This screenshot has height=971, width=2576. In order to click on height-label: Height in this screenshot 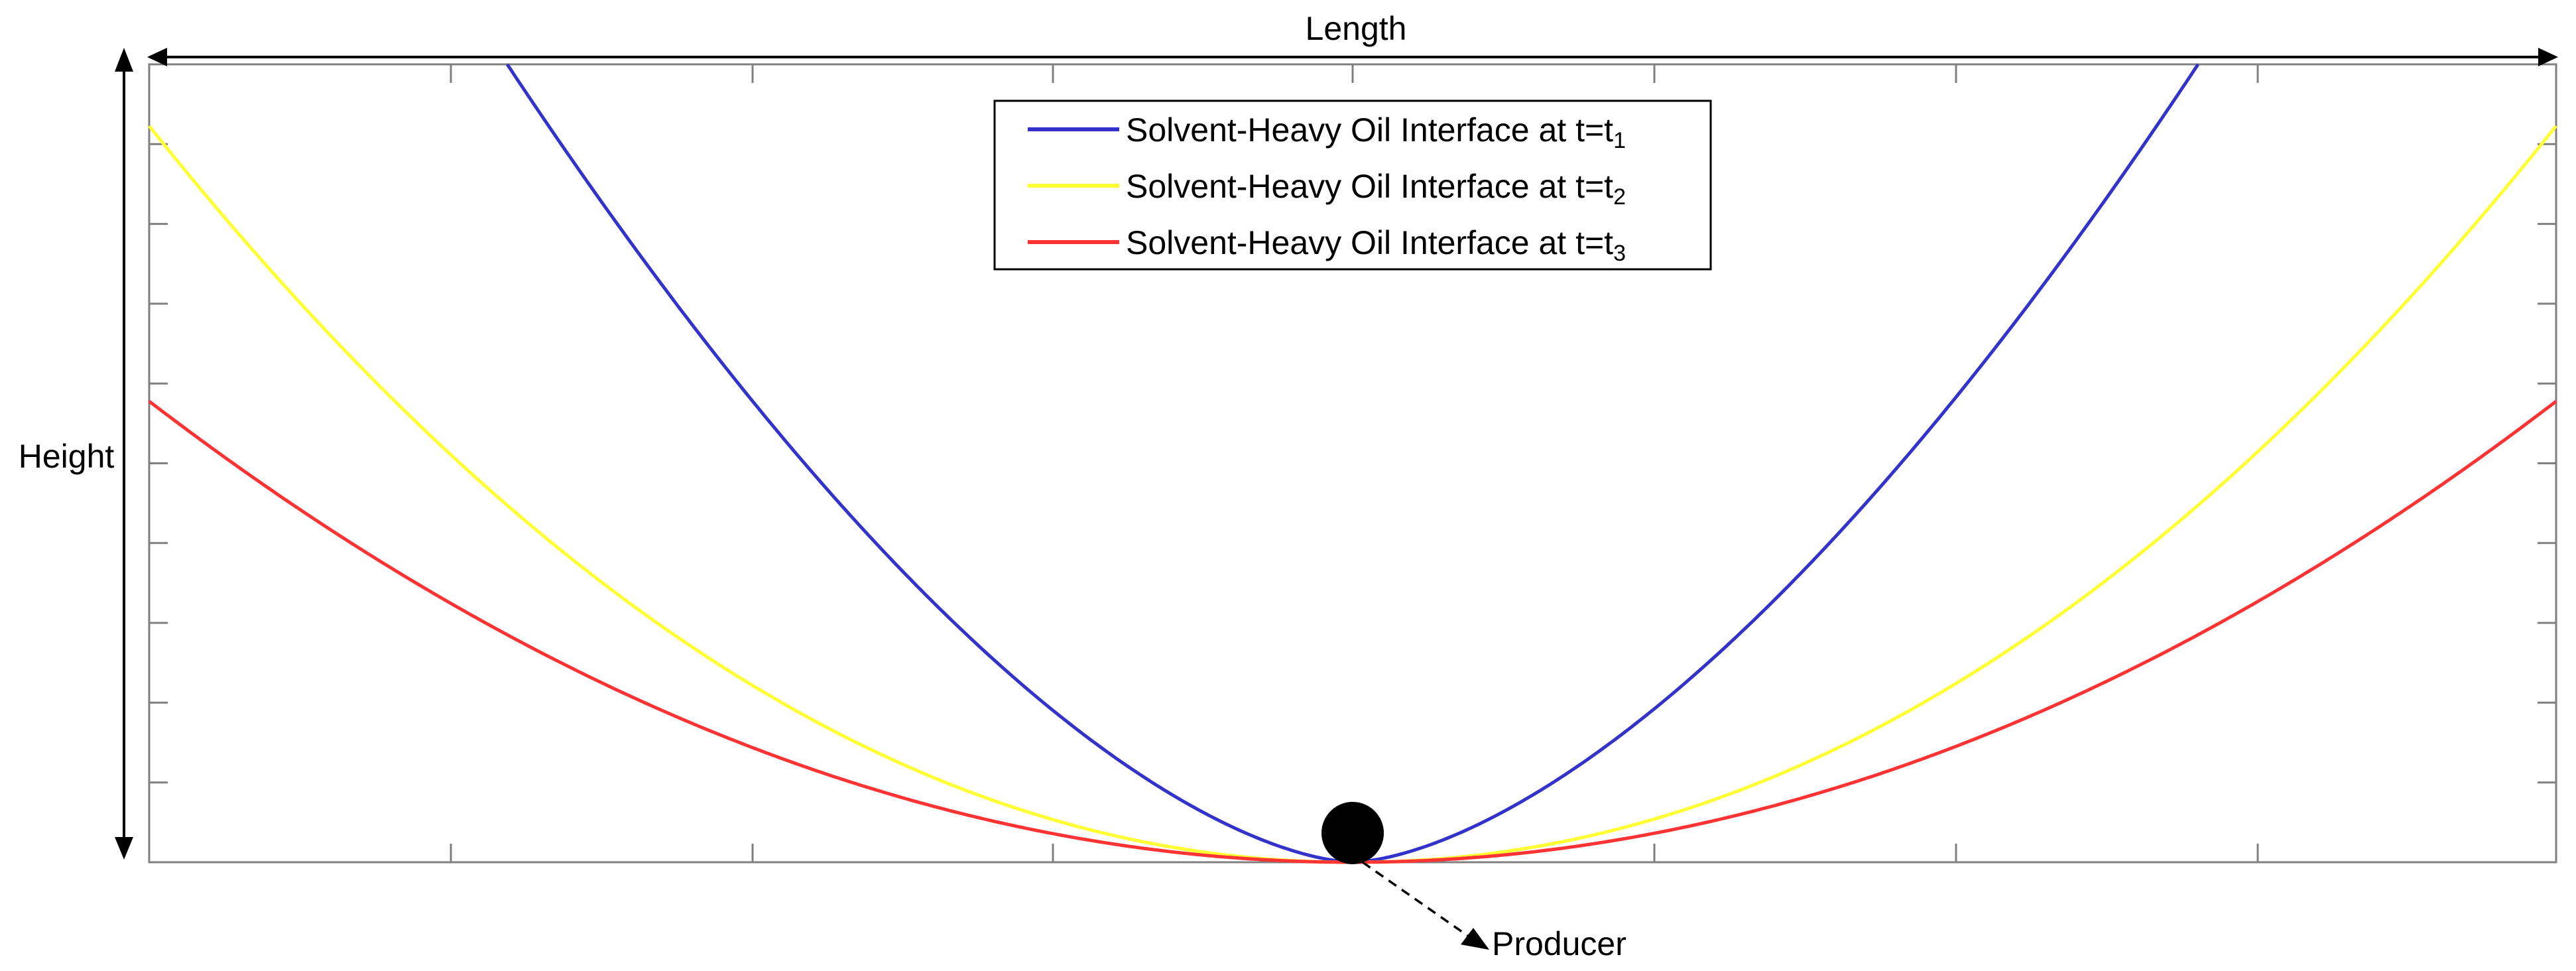, I will do `click(67, 456)`.